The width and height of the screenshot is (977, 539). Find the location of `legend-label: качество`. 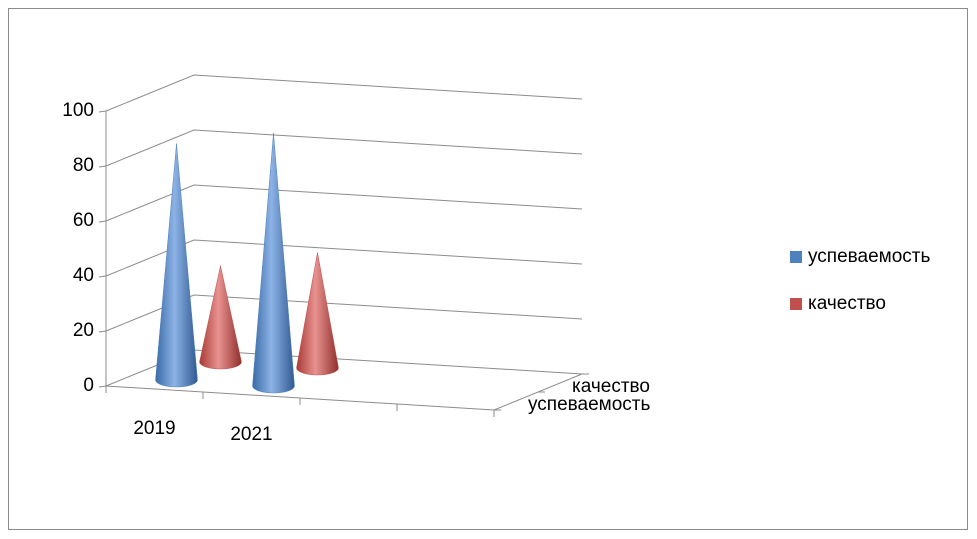

legend-label: качество is located at coordinates (847, 303).